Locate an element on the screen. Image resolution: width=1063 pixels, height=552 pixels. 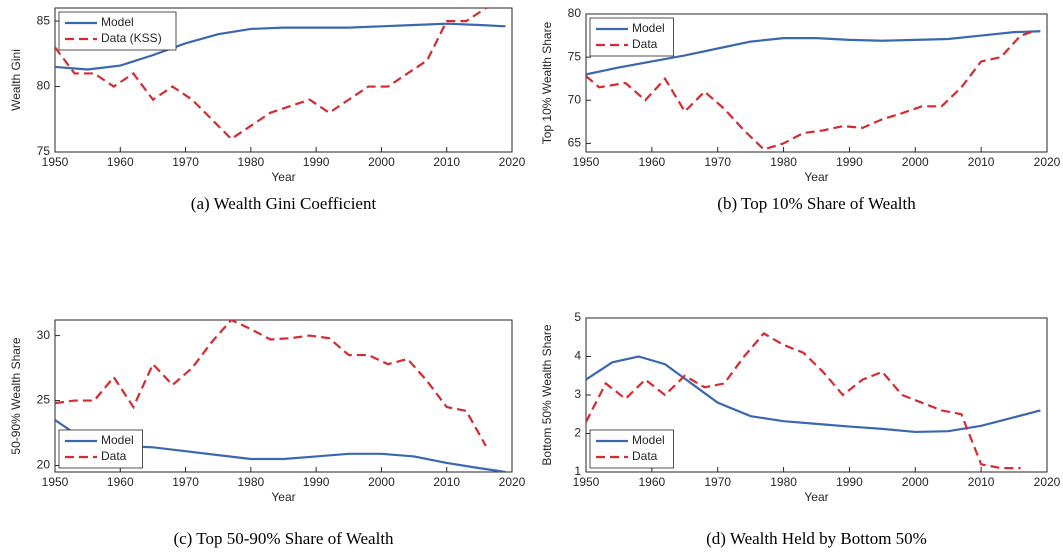
caption: (b) Top 10% Share of Wealth is located at coordinates (816, 203).